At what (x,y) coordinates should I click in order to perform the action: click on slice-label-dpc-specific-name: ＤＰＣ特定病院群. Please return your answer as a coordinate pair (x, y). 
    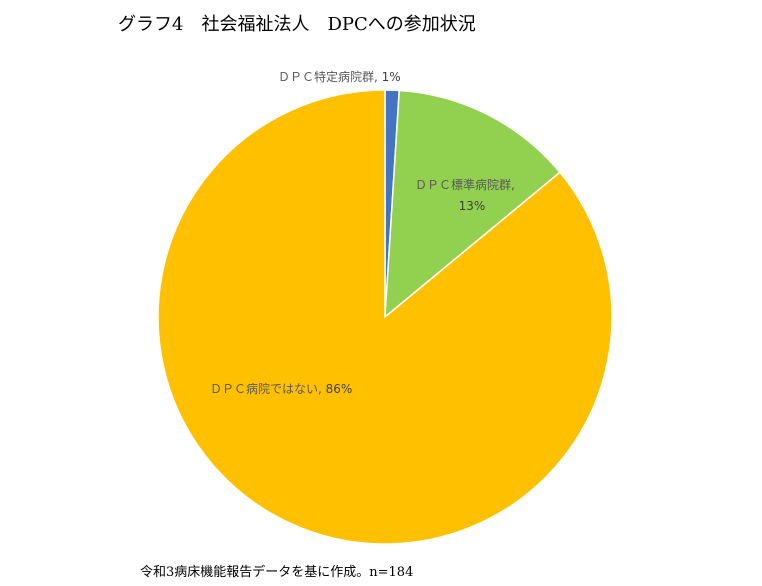
    Looking at the image, I should click on (326, 76).